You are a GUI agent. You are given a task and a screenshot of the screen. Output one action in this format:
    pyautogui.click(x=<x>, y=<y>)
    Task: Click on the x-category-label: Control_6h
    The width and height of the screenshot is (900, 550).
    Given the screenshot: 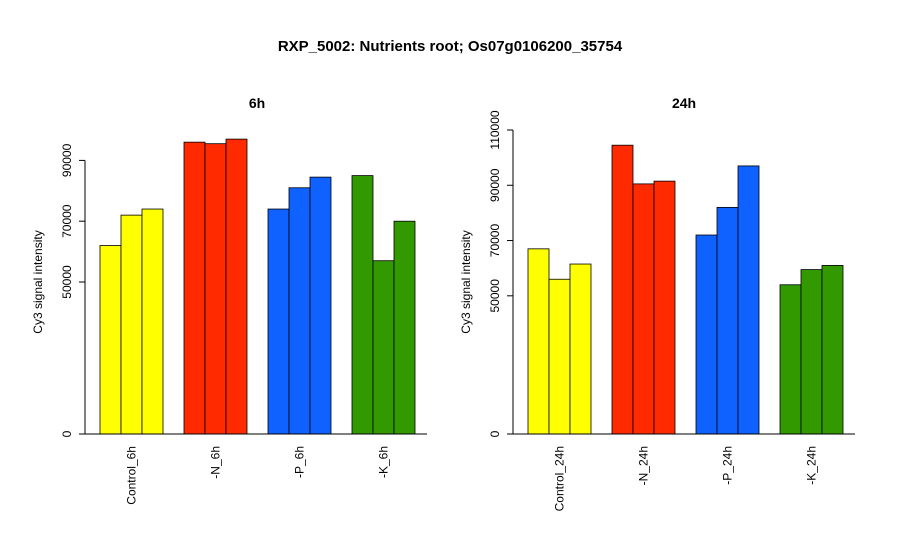 What is the action you would take?
    pyautogui.click(x=132, y=475)
    